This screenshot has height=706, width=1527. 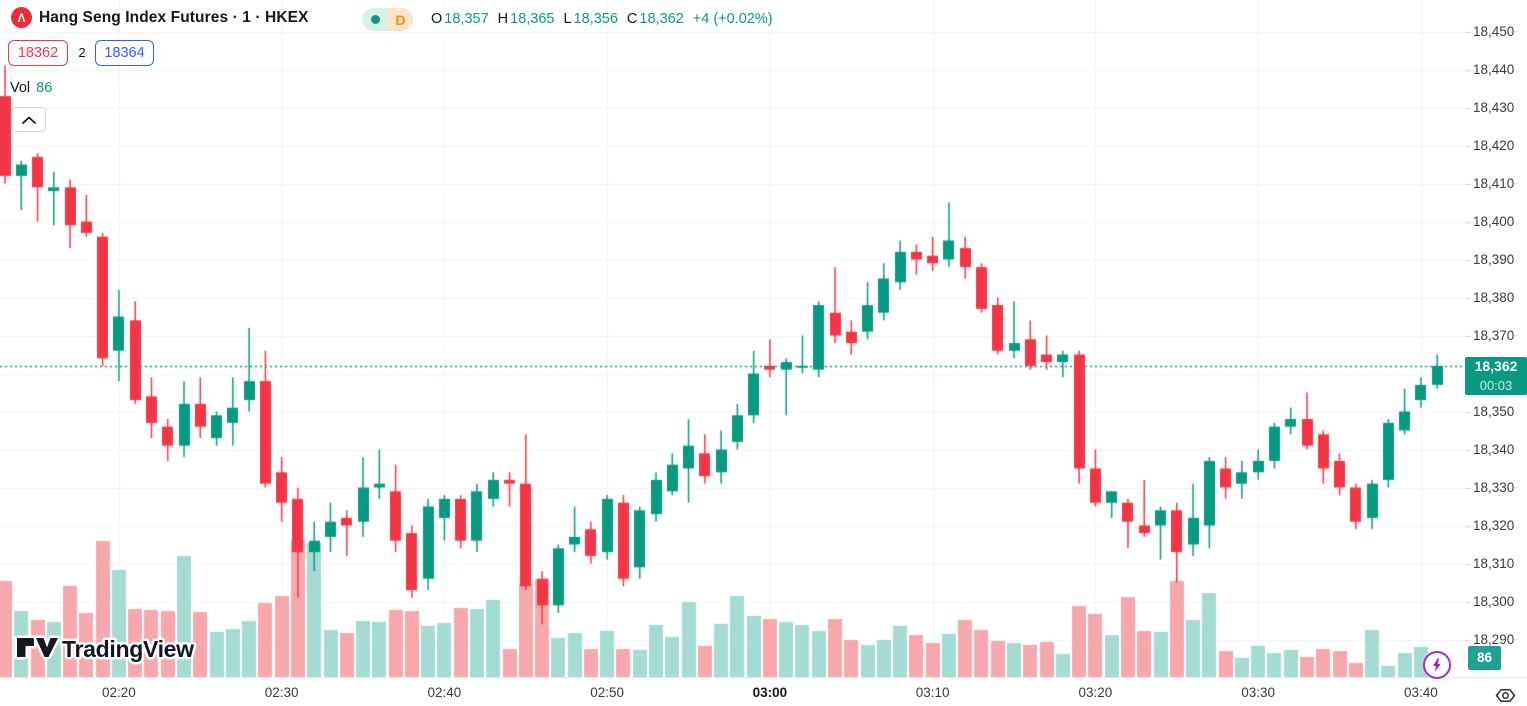 I want to click on watermark-text: TradingView, so click(x=128, y=649).